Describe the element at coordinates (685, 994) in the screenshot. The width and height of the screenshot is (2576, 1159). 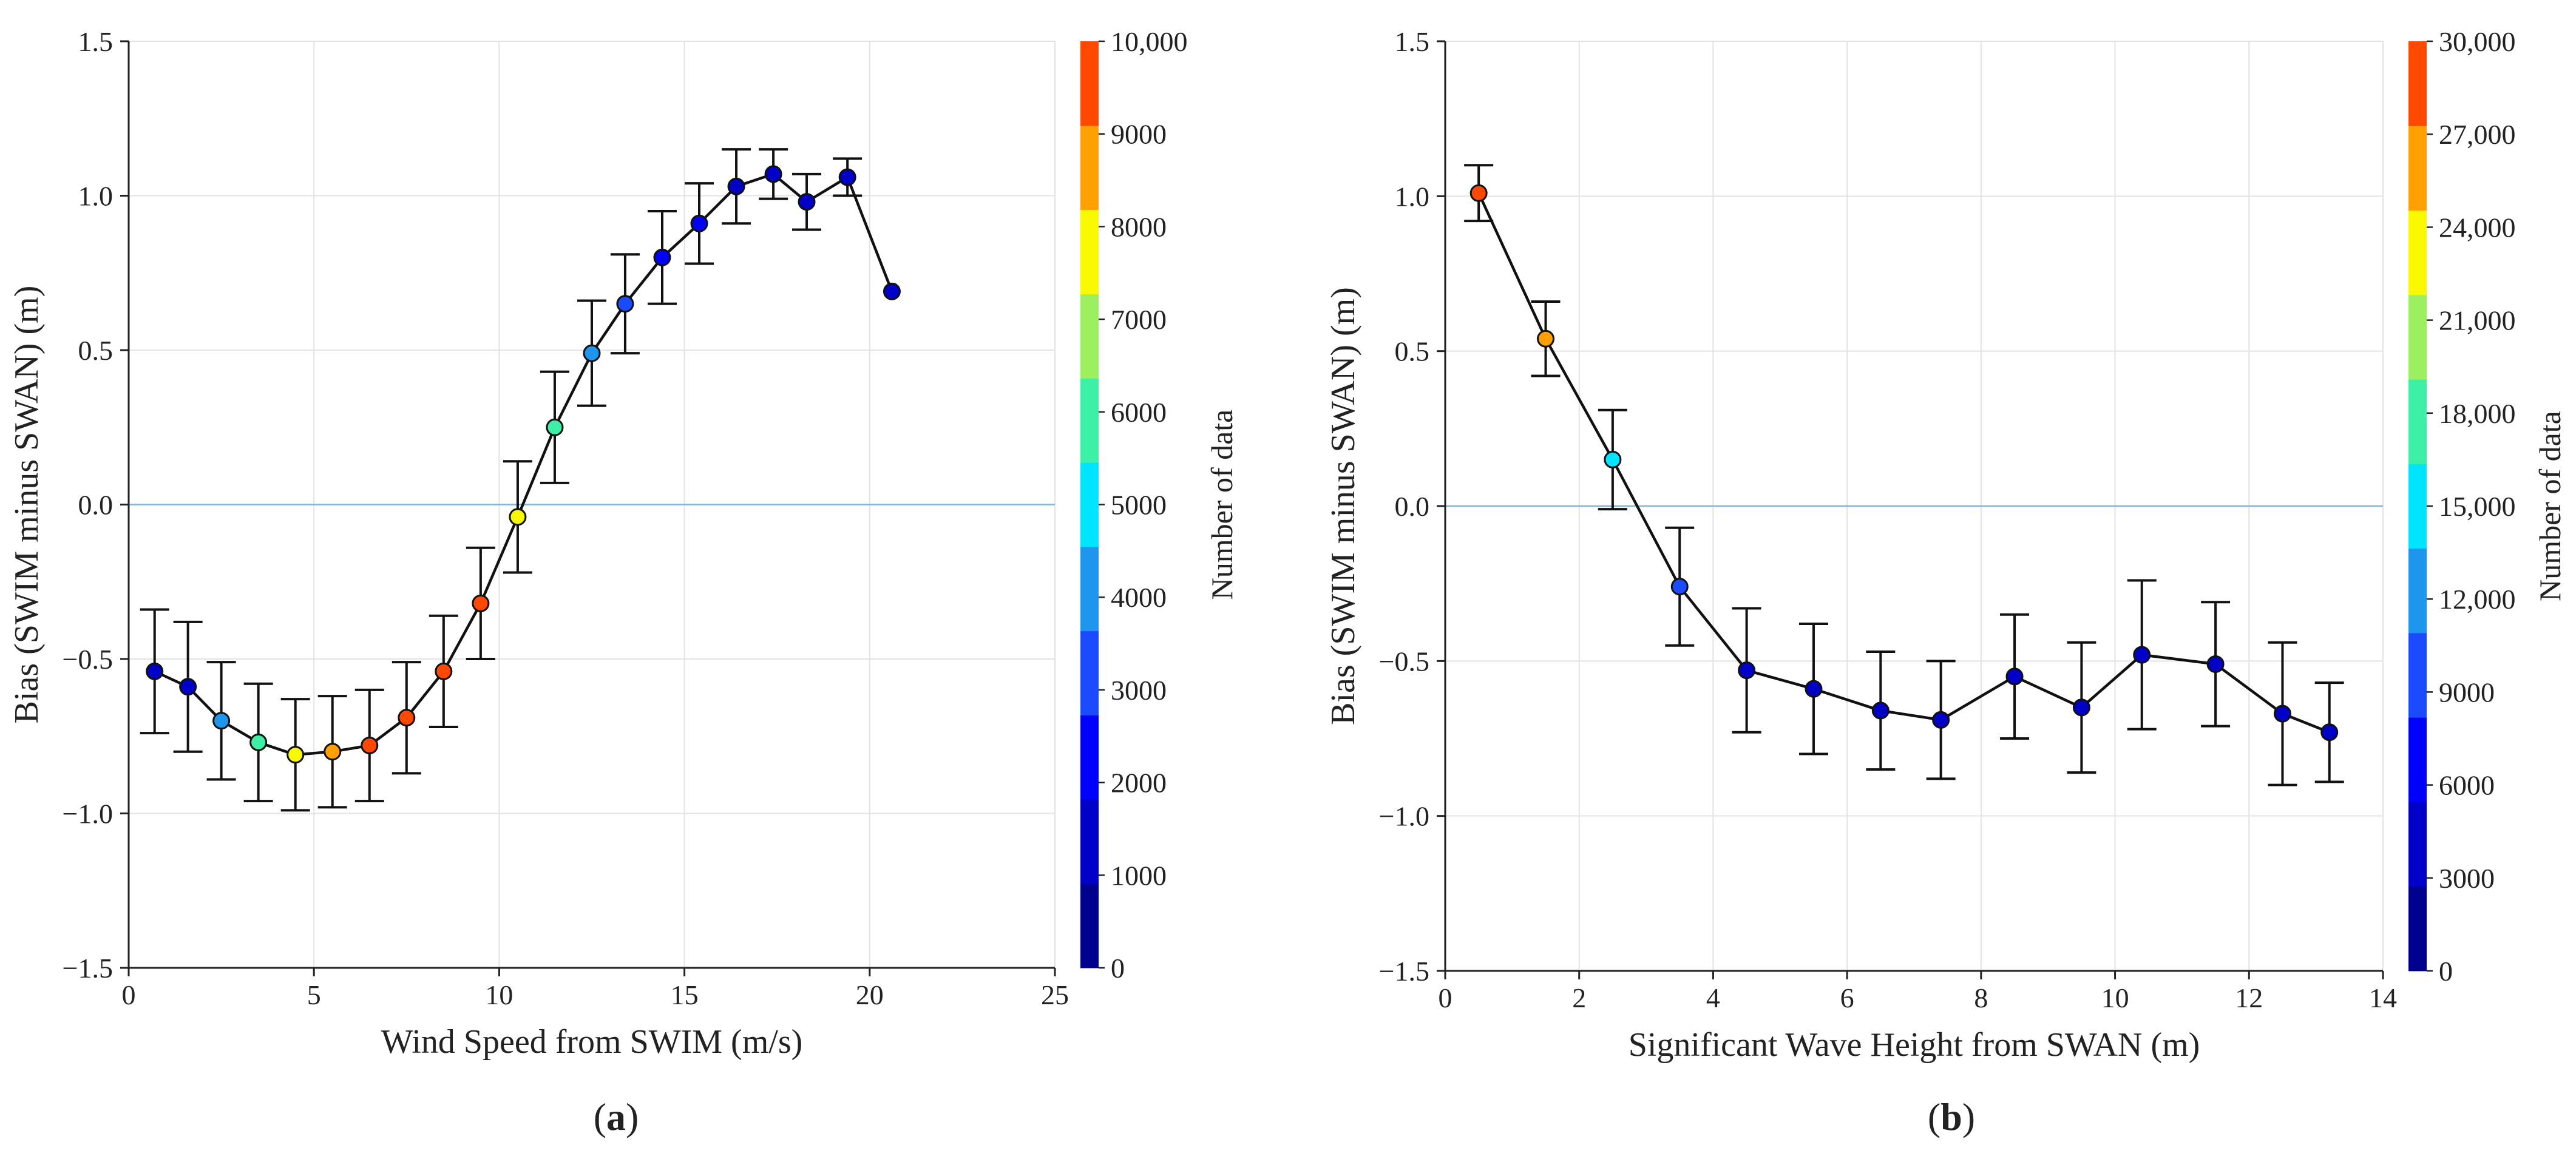
I see `x-tick-label: 15` at that location.